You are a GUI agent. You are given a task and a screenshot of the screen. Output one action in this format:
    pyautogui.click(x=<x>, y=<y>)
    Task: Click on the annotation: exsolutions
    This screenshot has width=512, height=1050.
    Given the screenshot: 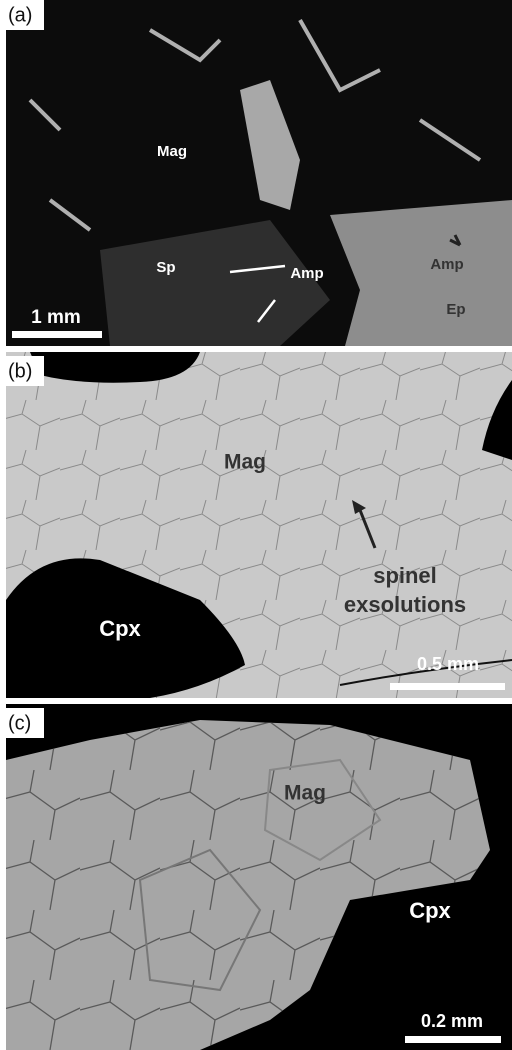 What is the action you would take?
    pyautogui.click(x=405, y=604)
    